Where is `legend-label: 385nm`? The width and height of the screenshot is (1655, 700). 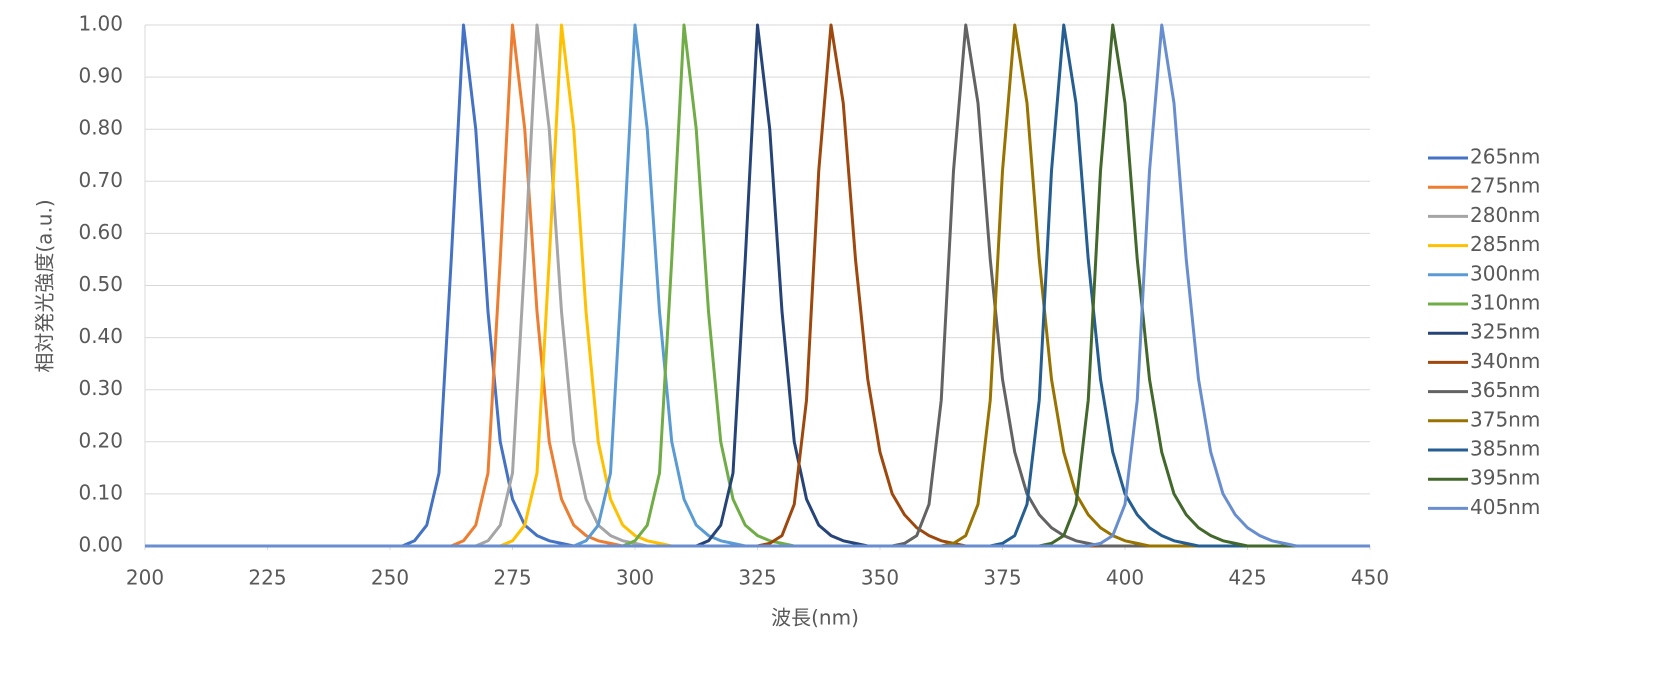
legend-label: 385nm is located at coordinates (1505, 449).